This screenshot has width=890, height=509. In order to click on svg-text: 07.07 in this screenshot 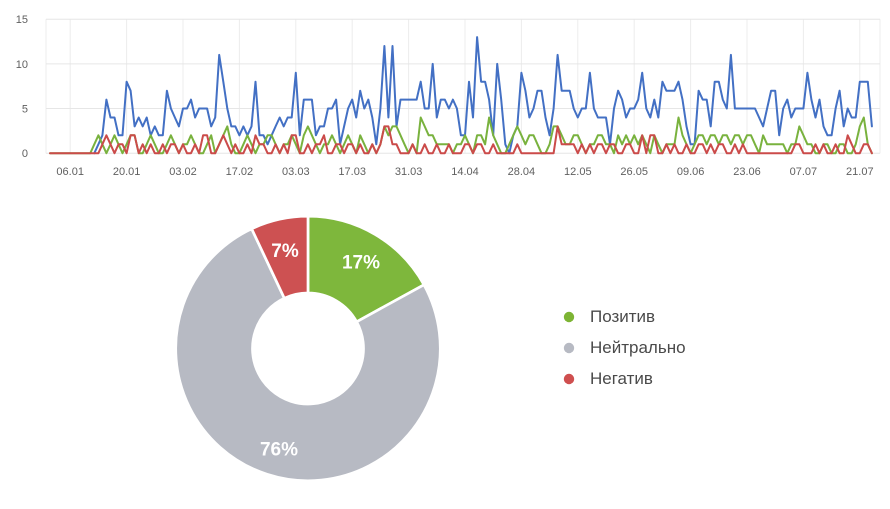, I will do `click(804, 172)`.